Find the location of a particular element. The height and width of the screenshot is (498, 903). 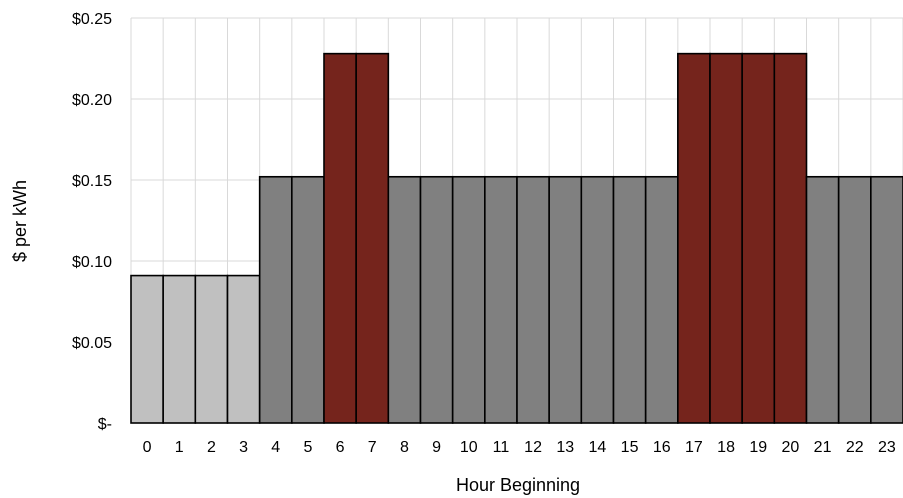

x-tick-label: 20 is located at coordinates (791, 447).